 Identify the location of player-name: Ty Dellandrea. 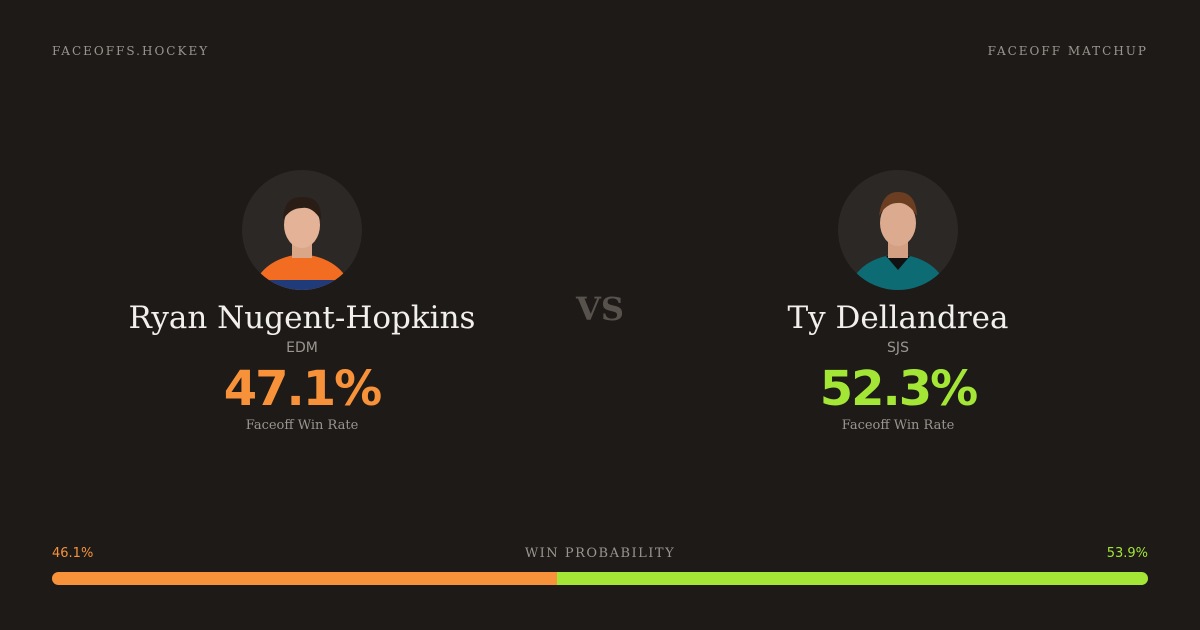
(898, 318).